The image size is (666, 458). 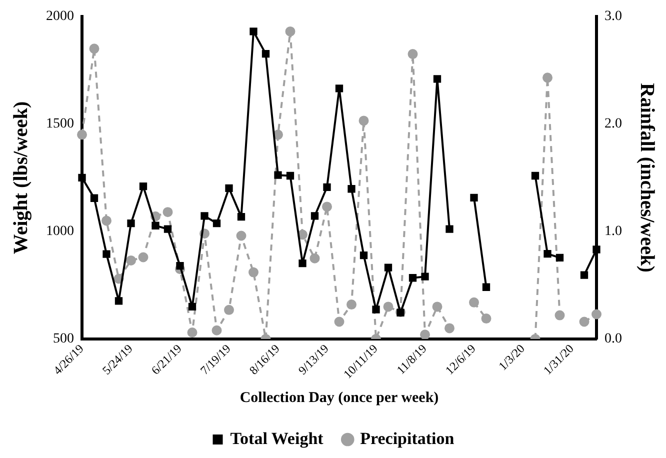 What do you see at coordinates (60, 16) in the screenshot?
I see `y-tick-label: 2000` at bounding box center [60, 16].